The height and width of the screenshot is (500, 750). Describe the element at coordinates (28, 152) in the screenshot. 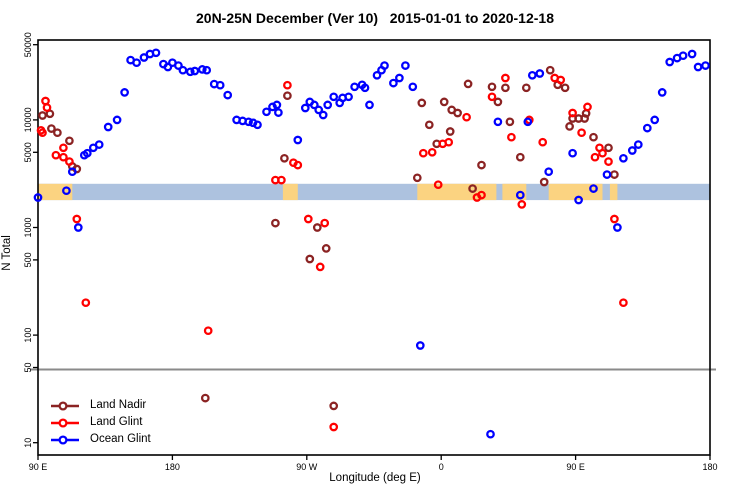

I see `y-tick-label: 5000` at that location.